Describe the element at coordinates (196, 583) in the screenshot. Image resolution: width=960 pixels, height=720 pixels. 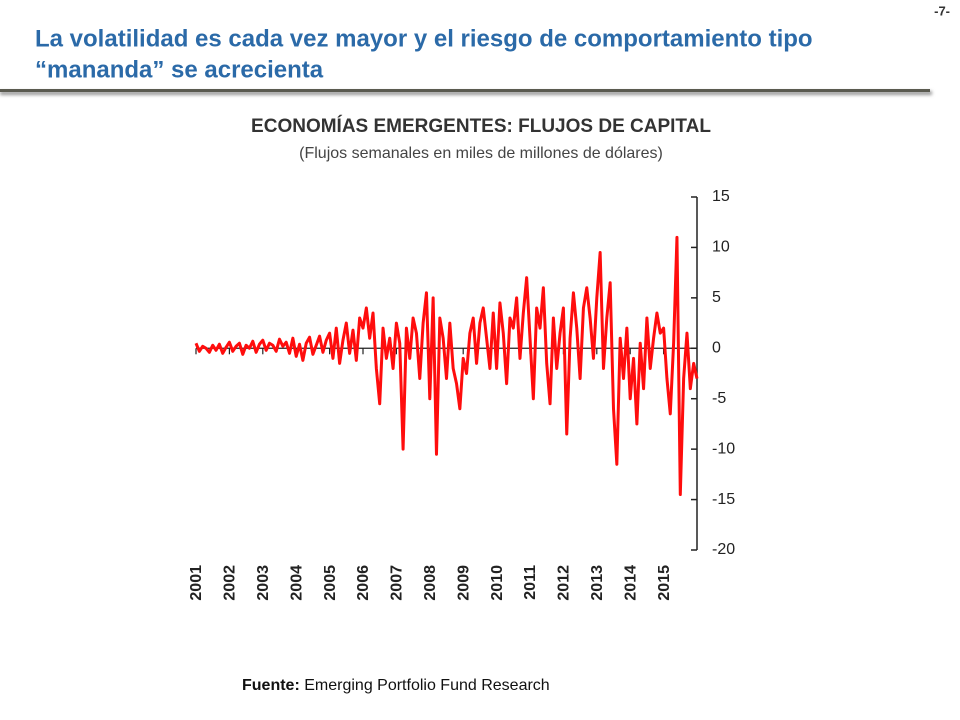
I see `x-tick-label: 2001` at that location.